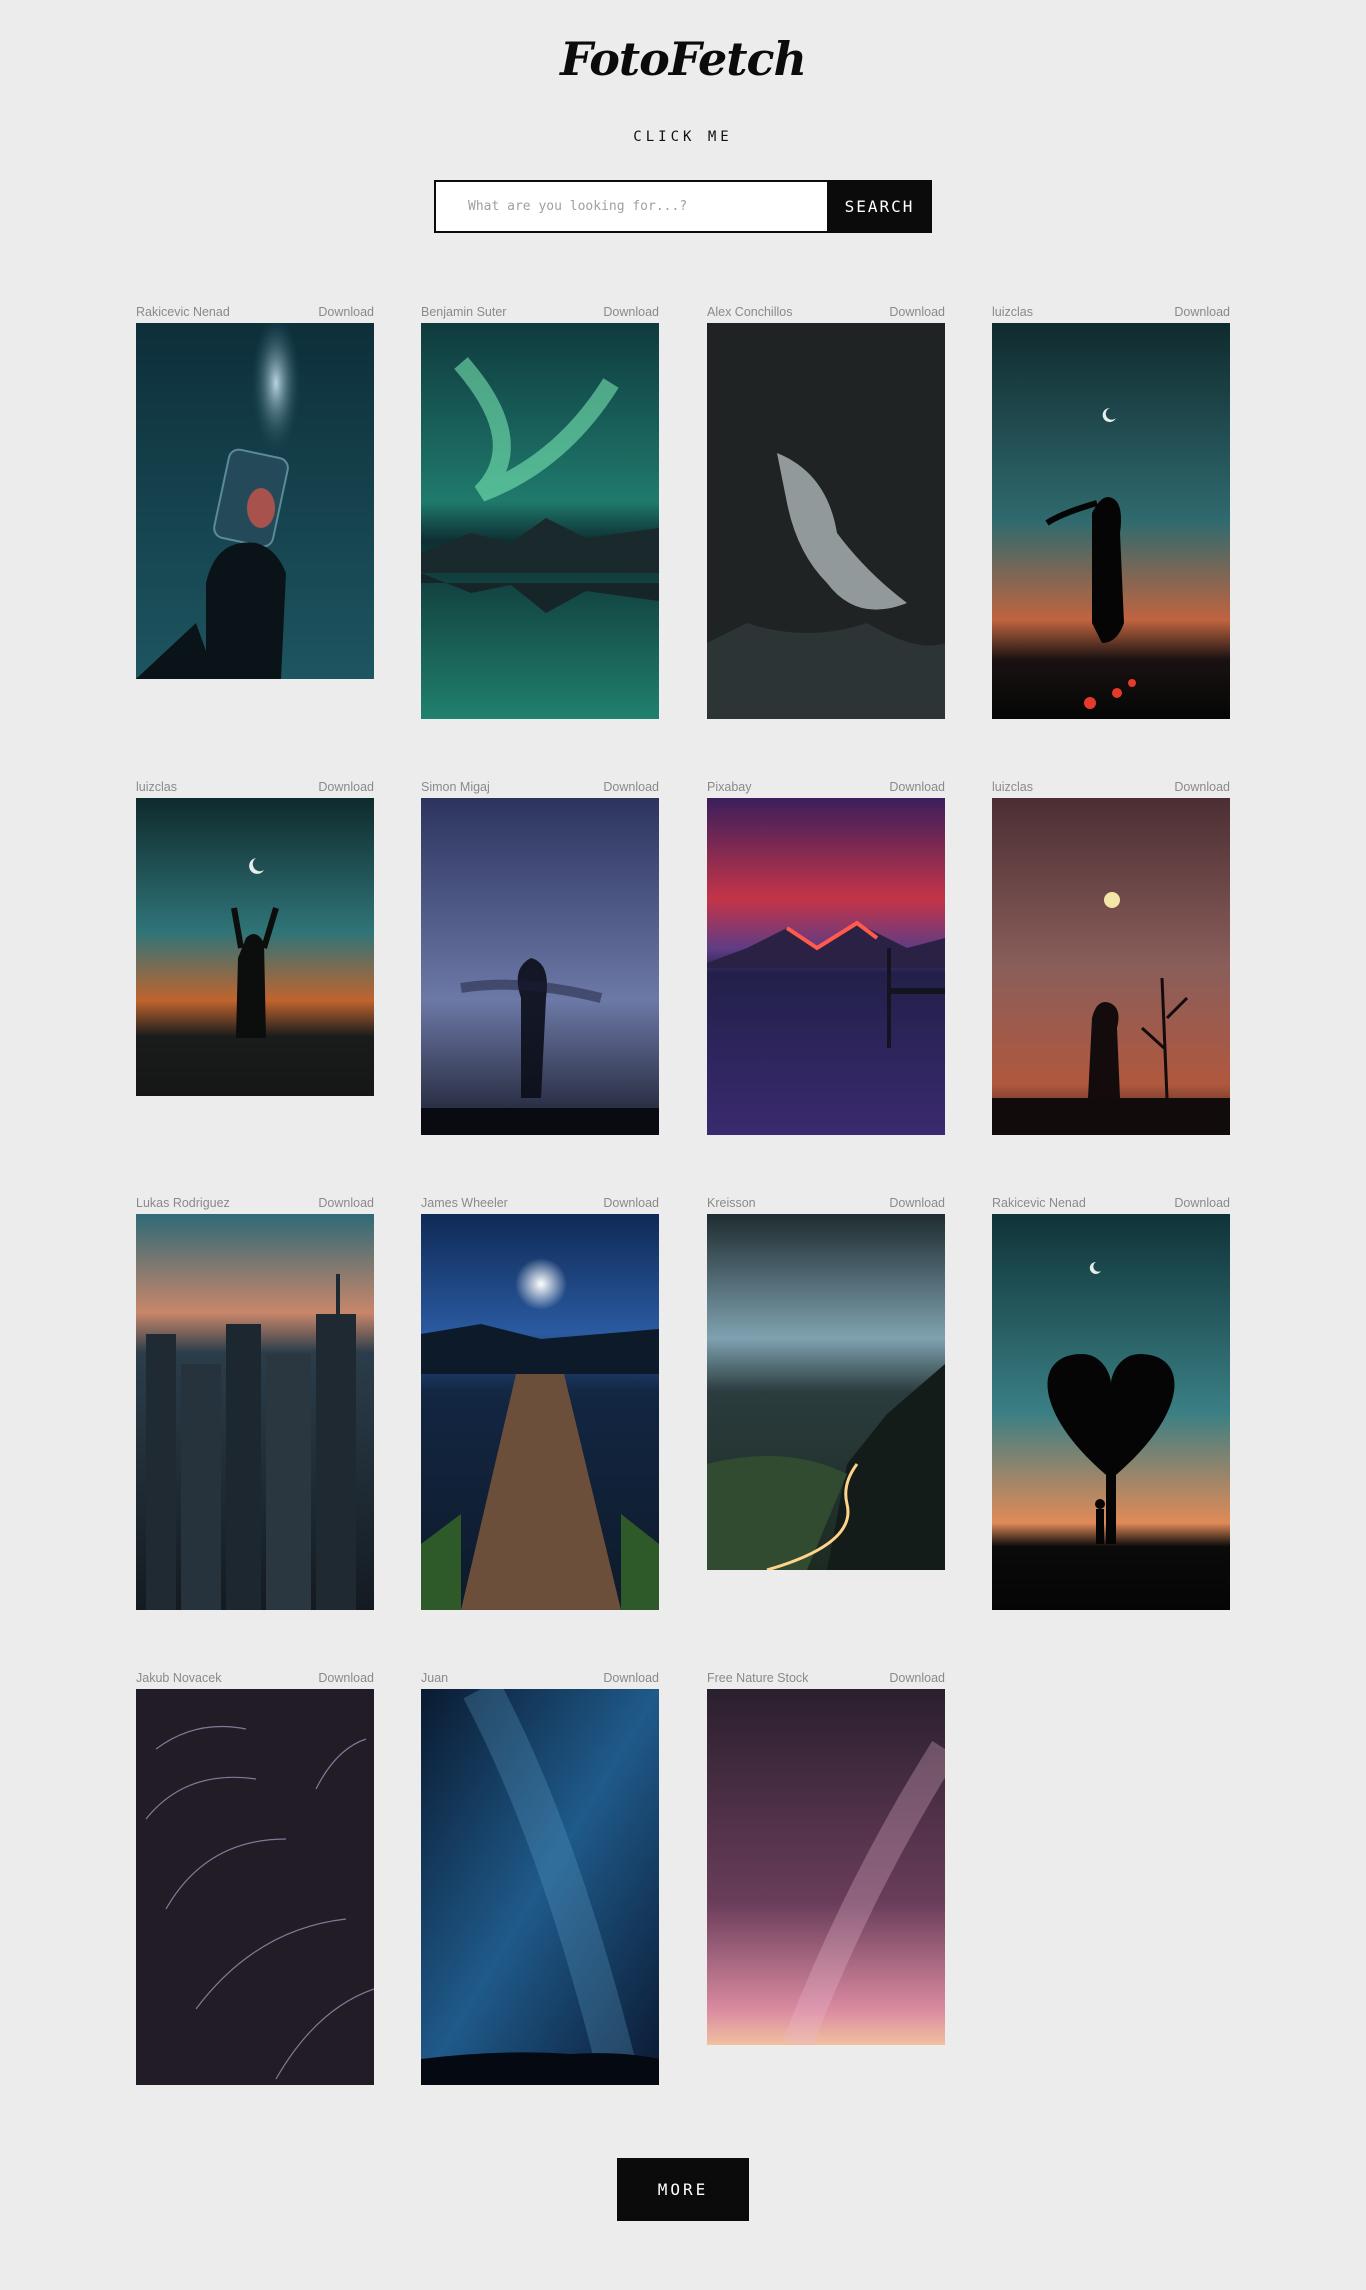 The height and width of the screenshot is (2290, 1366). Describe the element at coordinates (540, 521) in the screenshot. I see `photo-image-aurora-over-lake` at that location.